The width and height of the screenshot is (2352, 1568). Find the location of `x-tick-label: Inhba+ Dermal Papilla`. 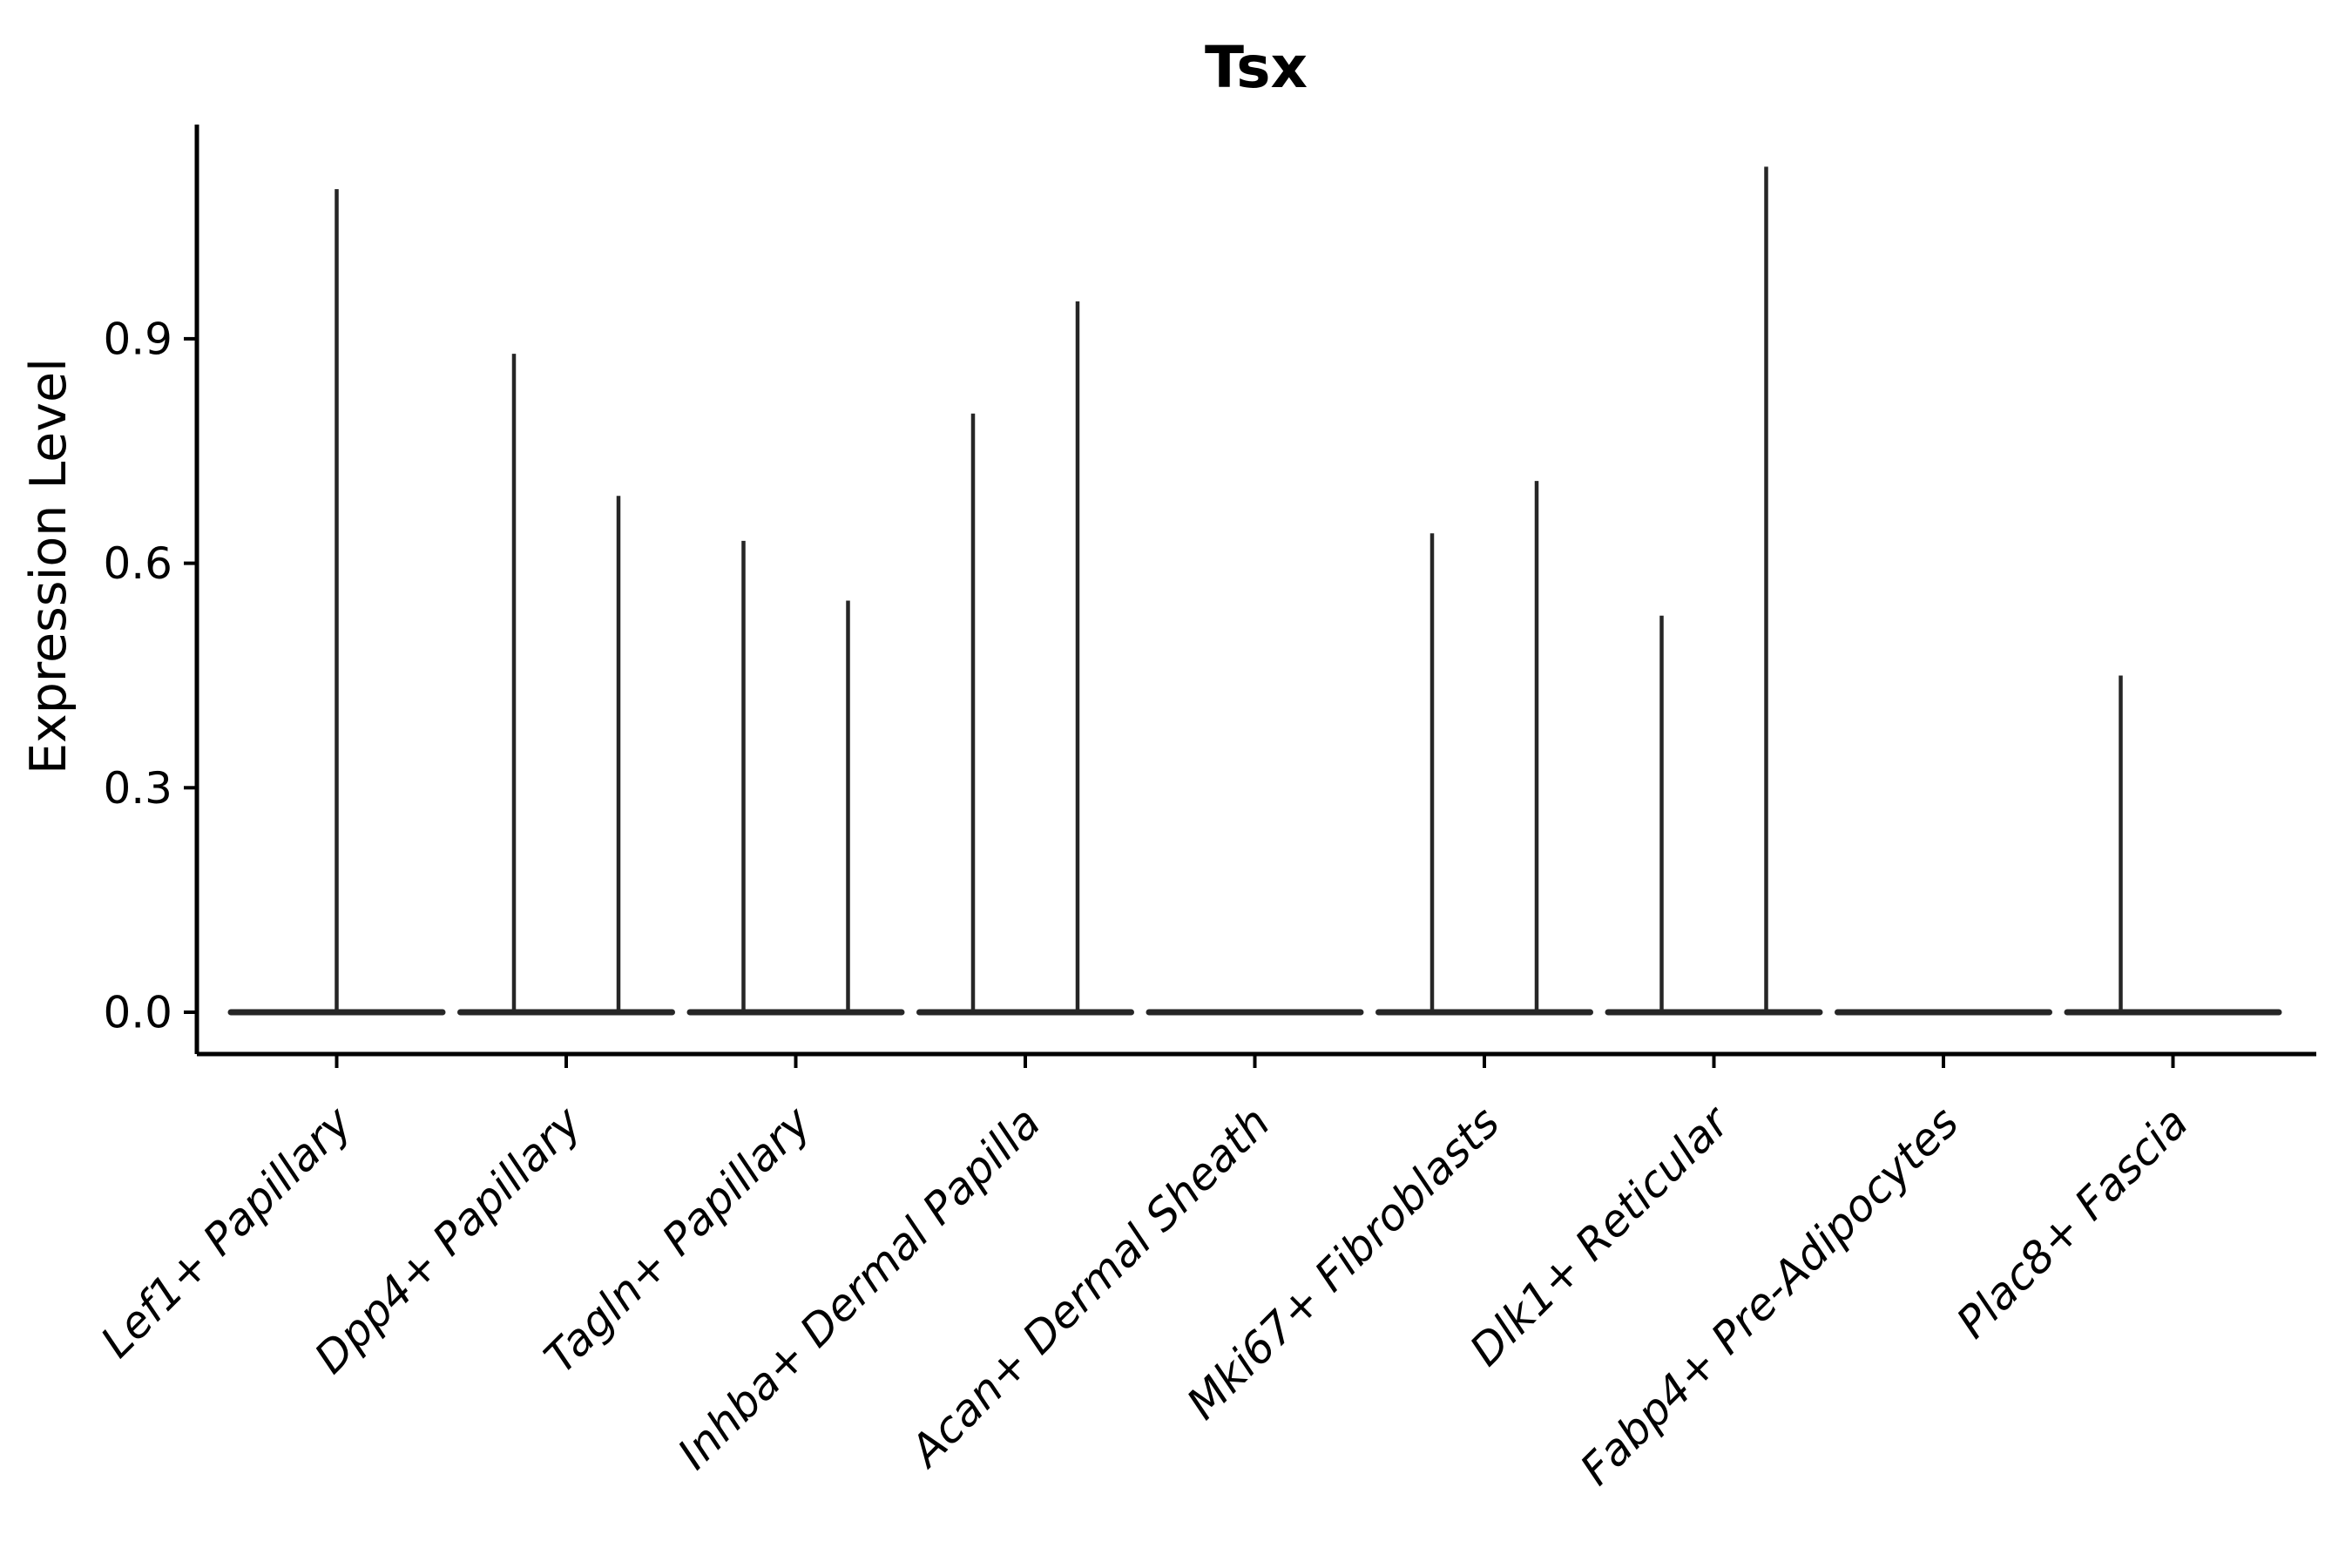

x-tick-label: Inhba+ Dermal Papilla is located at coordinates (859, 1287).